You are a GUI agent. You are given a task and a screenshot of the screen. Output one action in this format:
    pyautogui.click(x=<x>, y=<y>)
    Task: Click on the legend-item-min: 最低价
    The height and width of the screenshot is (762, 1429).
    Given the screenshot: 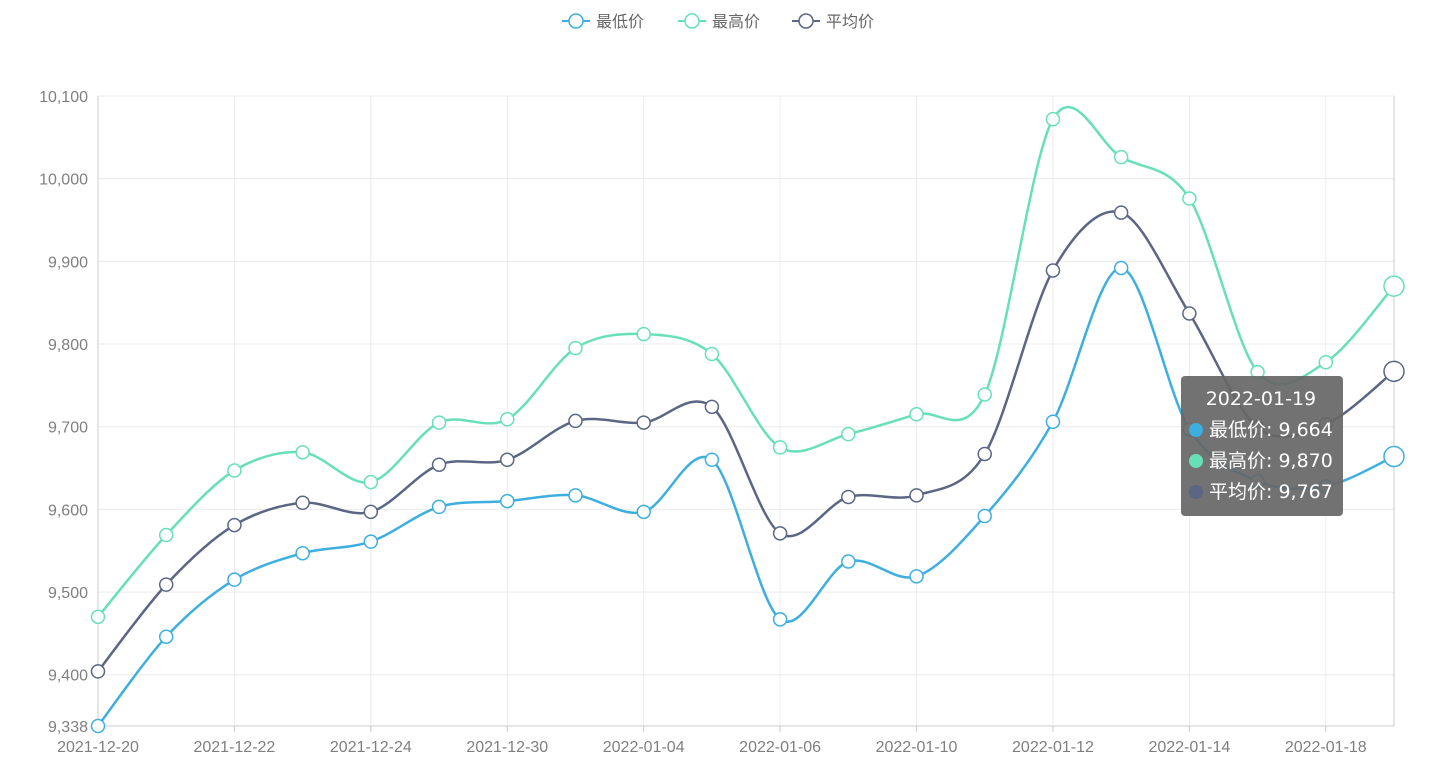 What is the action you would take?
    pyautogui.click(x=603, y=21)
    